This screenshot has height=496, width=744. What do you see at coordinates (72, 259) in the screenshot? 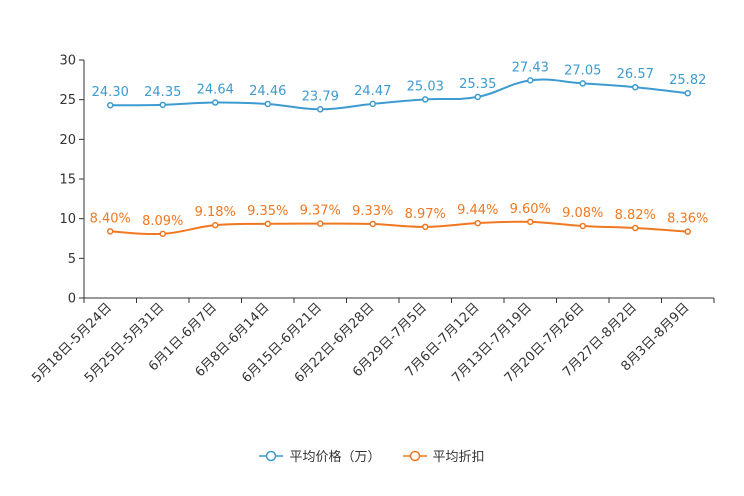
I see `y-tick-label: 5` at bounding box center [72, 259].